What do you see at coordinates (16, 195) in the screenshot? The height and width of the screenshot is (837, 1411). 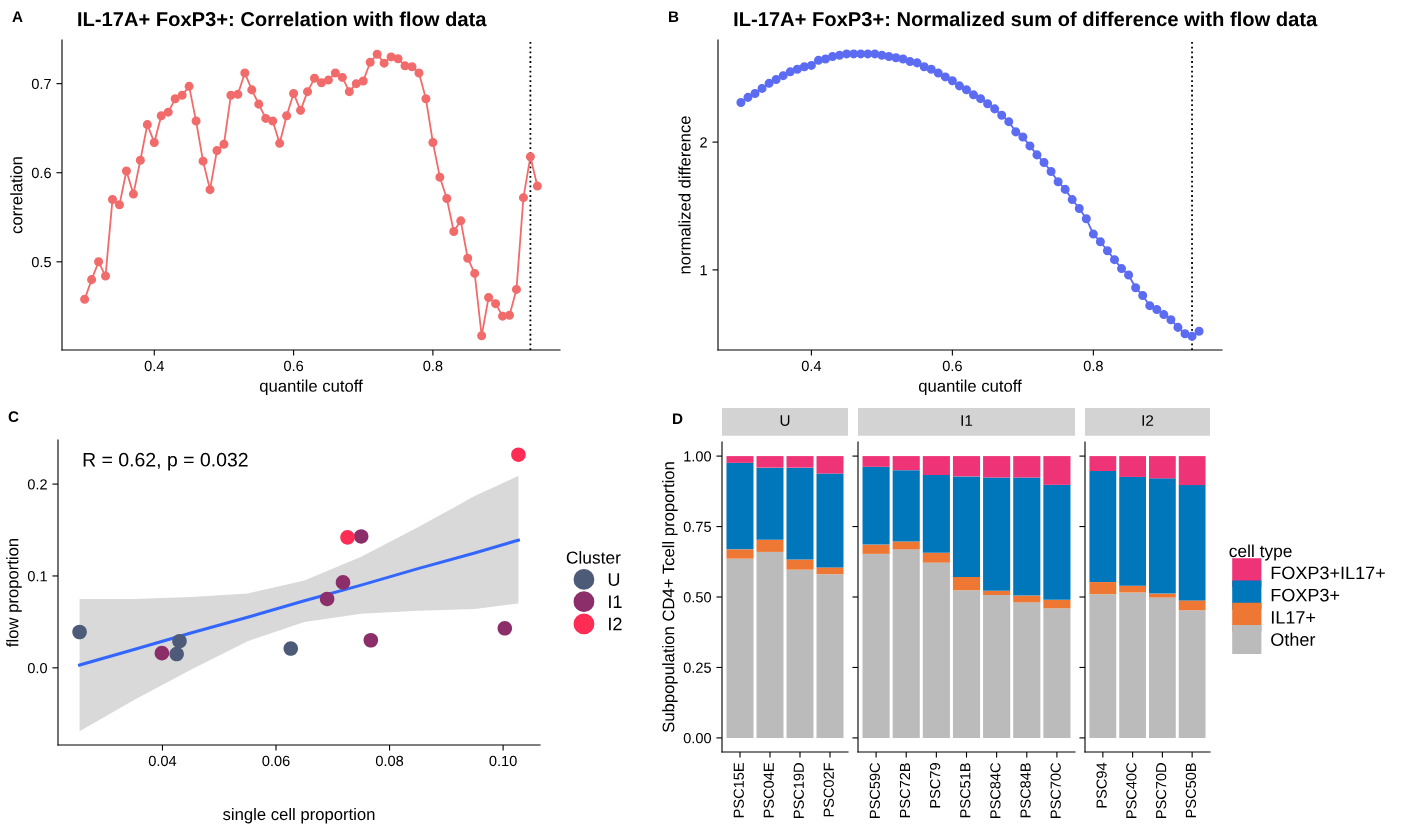 I see `y-axis-title: correlation` at bounding box center [16, 195].